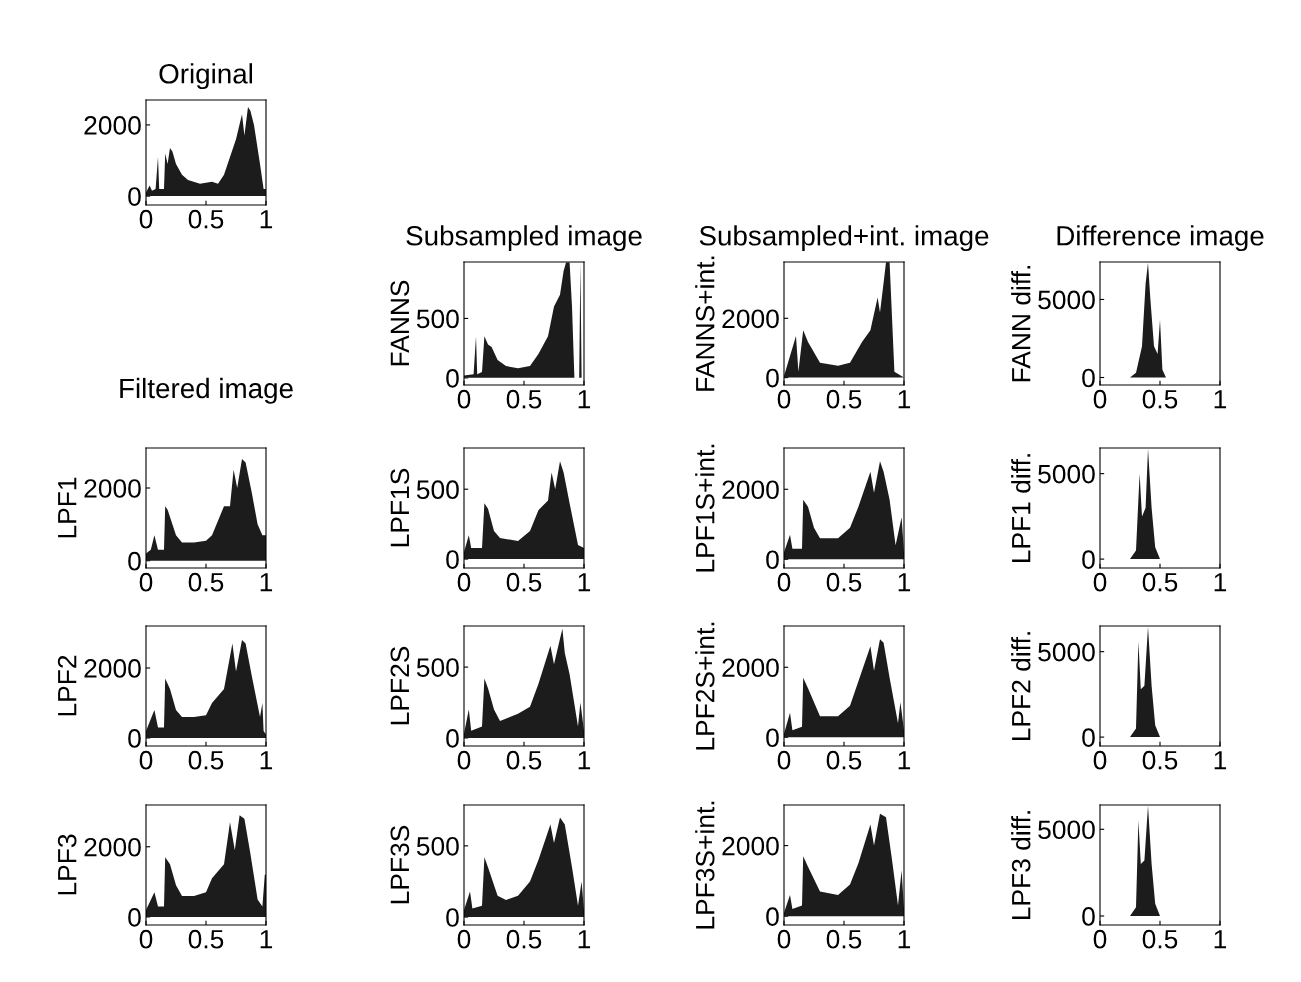 The height and width of the screenshot is (982, 1301). What do you see at coordinates (400, 864) in the screenshot?
I see `y-axis-title: LPF3S` at bounding box center [400, 864].